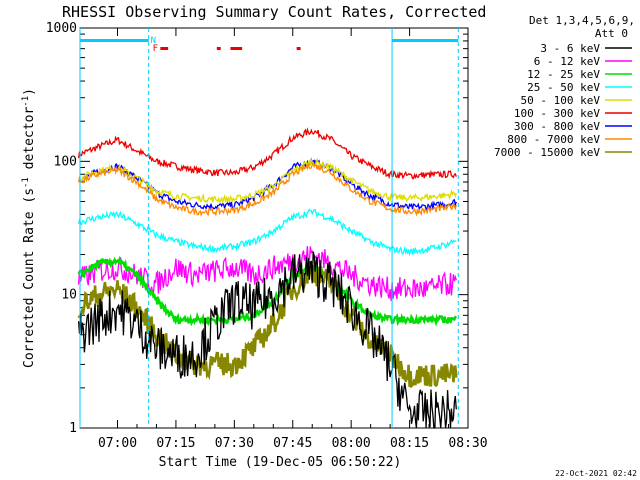 The height and width of the screenshot is (480, 640). What do you see at coordinates (292, 443) in the screenshot?
I see `x-tick-label: 07:45` at bounding box center [292, 443].